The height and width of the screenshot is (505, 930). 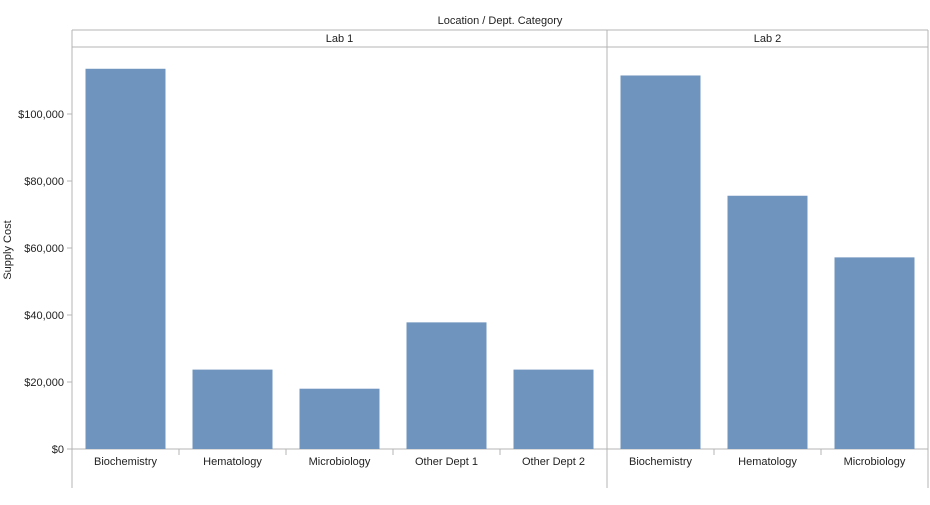 I want to click on y-tick-label: $80,000, so click(x=44, y=182).